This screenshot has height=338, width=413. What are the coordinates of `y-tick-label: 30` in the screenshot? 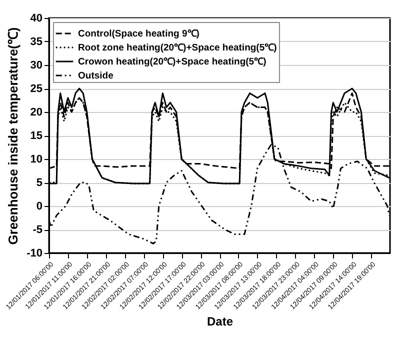 It's located at (36, 66).